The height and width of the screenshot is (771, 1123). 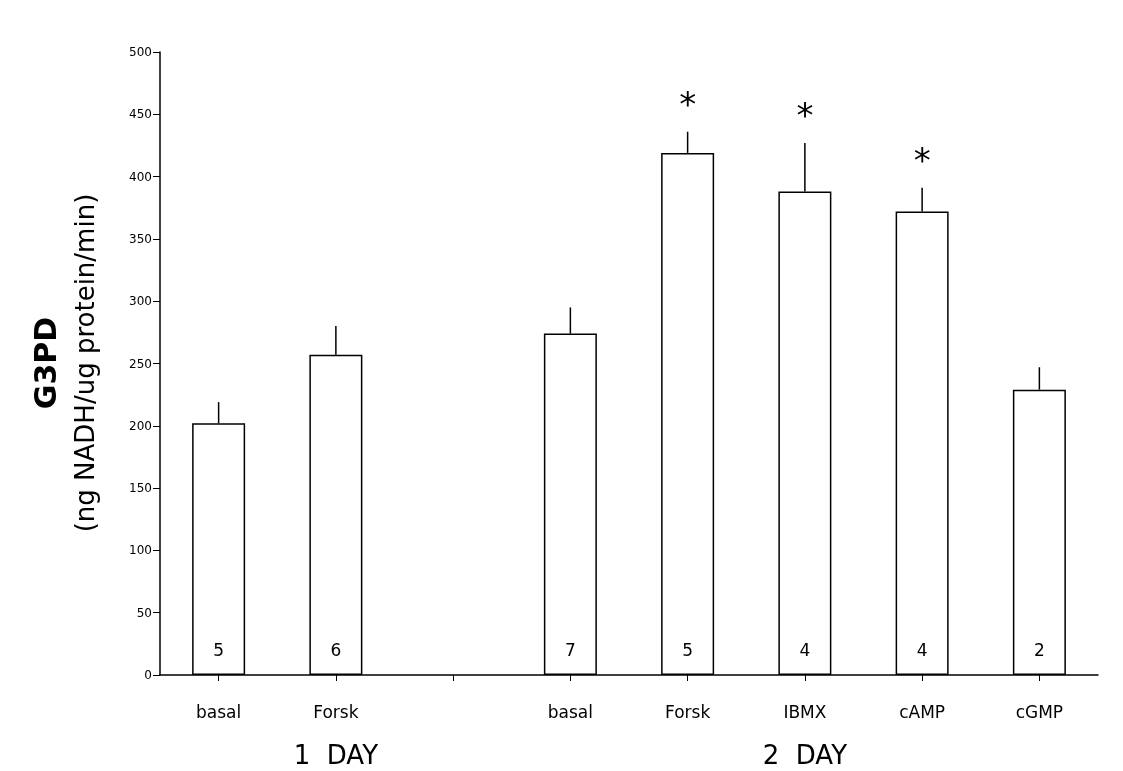 I want to click on y-axis-title: G3PD (ng NADH/ug protein/min), so click(x=63, y=363).